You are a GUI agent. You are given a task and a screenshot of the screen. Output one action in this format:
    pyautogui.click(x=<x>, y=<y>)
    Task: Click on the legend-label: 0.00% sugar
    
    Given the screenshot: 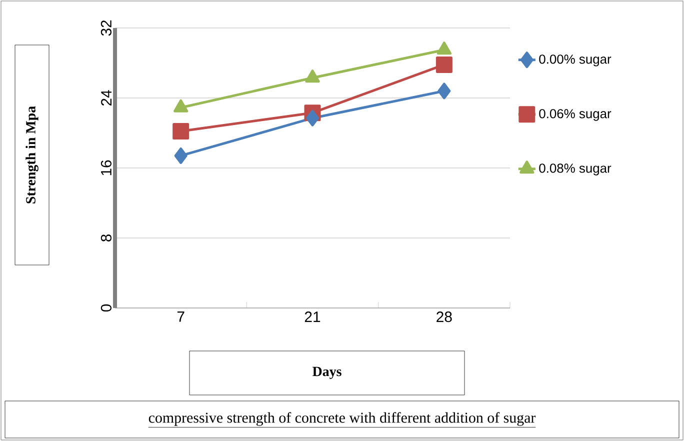 What is the action you would take?
    pyautogui.click(x=575, y=60)
    